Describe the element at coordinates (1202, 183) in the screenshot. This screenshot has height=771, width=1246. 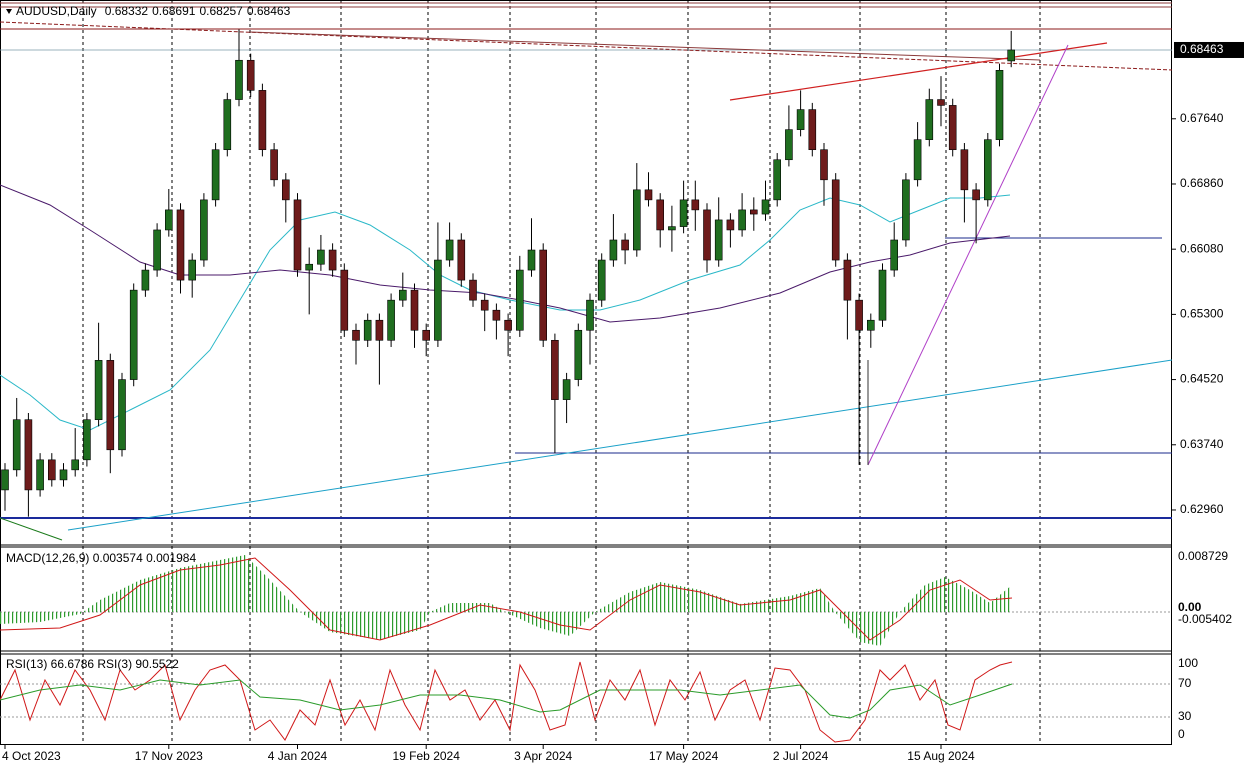
I see `y-tick-label: 0.66860` at that location.